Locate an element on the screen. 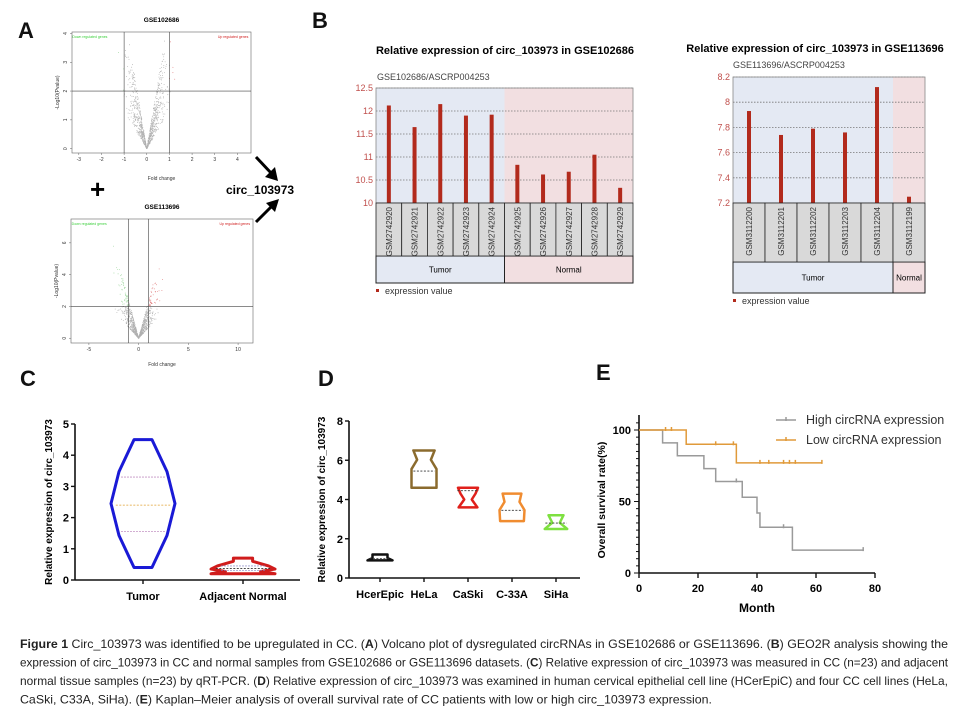 The width and height of the screenshot is (969, 721). arrow-up-right-icon is located at coordinates (266, 211).